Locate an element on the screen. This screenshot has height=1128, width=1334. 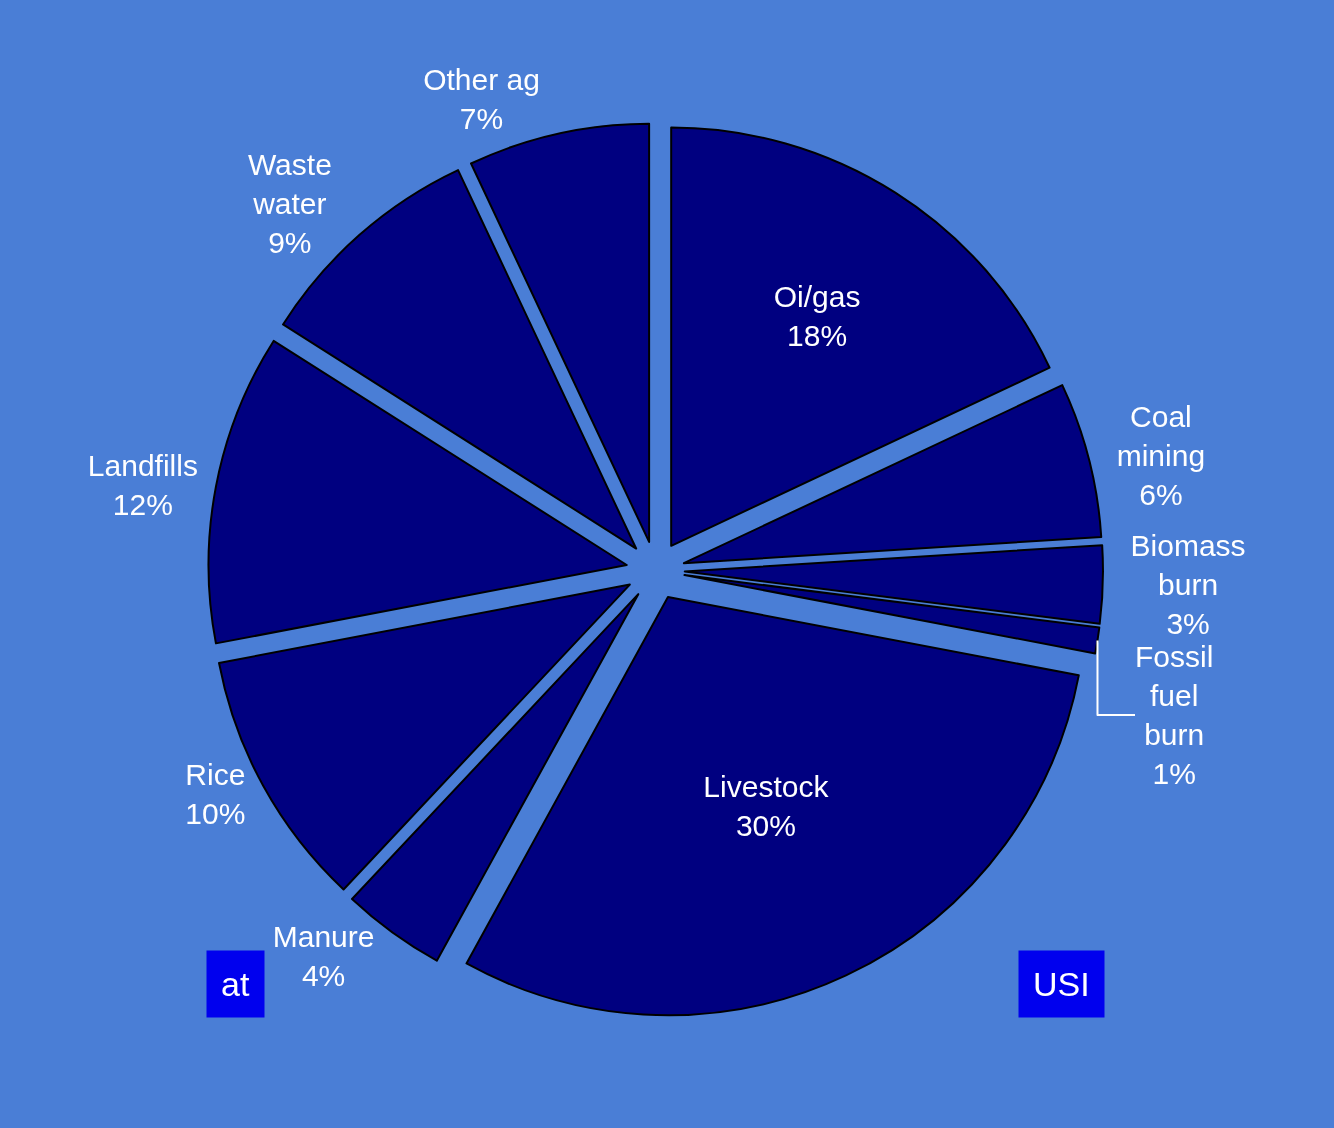
data-label: 12% is located at coordinates (142, 505).